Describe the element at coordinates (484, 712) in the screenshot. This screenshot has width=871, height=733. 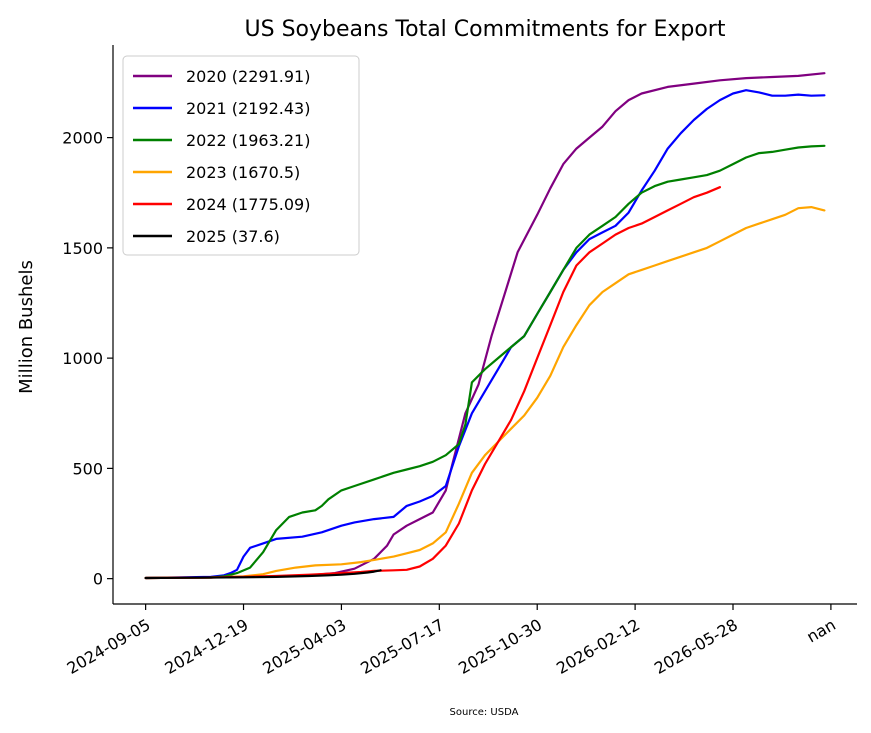
I see `source-note: Source: USDA` at that location.